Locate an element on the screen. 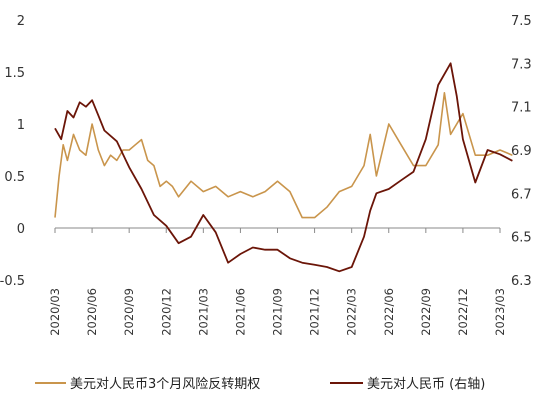 Image resolution: width=550 pixels, height=410 pixels. legend: 美元对人民币3个月风险反转期权 美元对人民币 (右轴) is located at coordinates (260, 384).